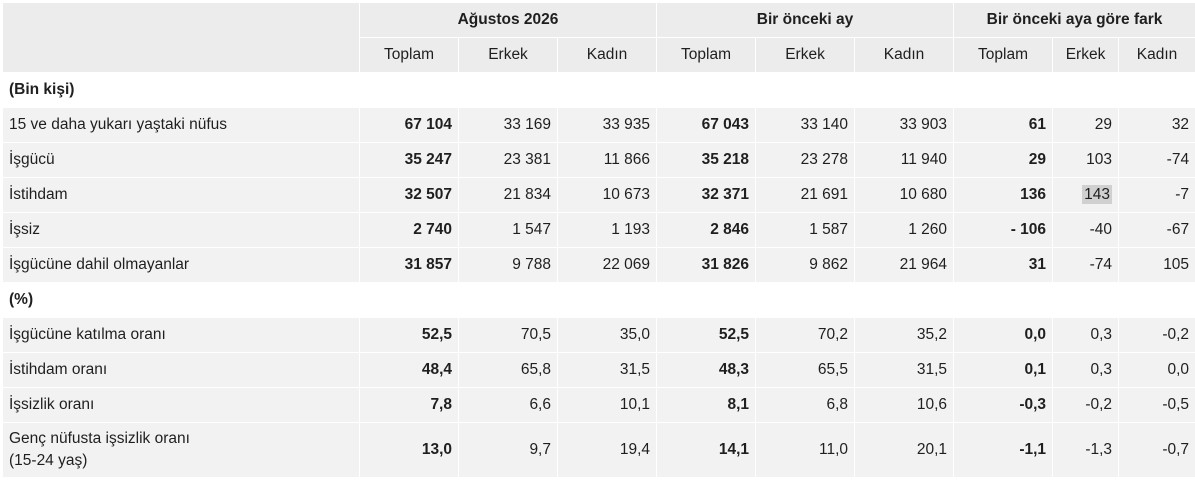 This screenshot has height=487, width=1195. What do you see at coordinates (805, 405) in the screenshot?
I see `cell: 6,8` at bounding box center [805, 405].